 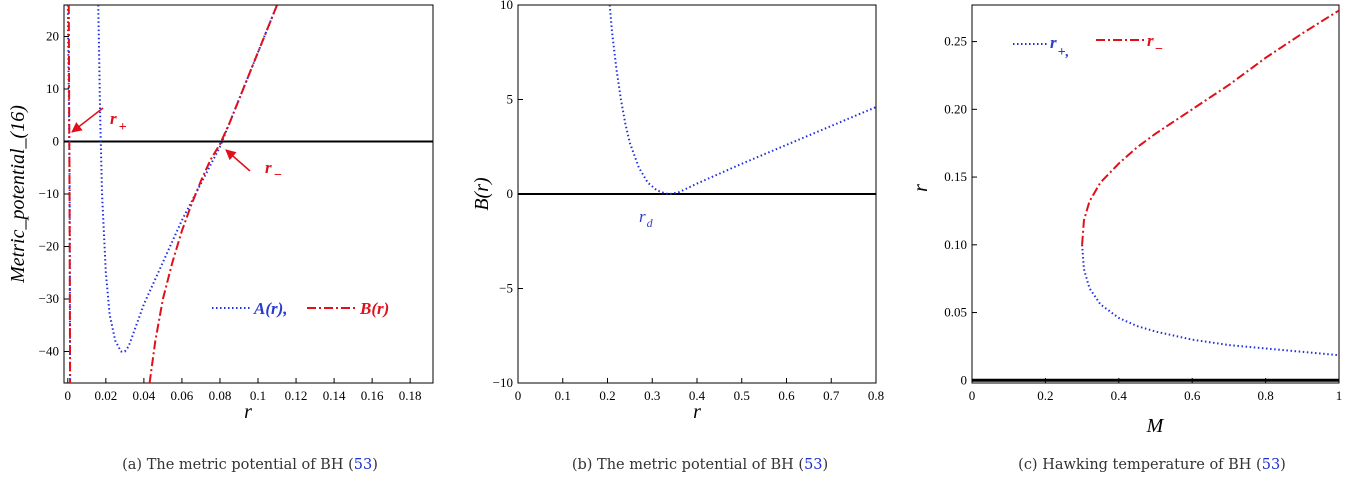 What do you see at coordinates (697, 395) in the screenshot?
I see `panel-b-xtick-label: 0.4` at bounding box center [697, 395].